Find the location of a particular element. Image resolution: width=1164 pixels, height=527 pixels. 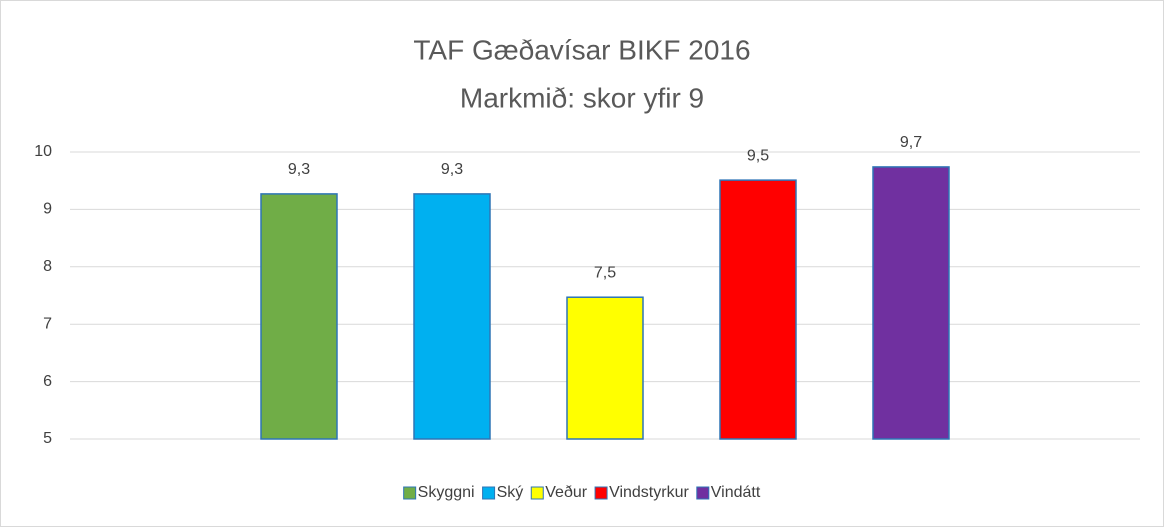

legend-label: Vindátt is located at coordinates (736, 492).